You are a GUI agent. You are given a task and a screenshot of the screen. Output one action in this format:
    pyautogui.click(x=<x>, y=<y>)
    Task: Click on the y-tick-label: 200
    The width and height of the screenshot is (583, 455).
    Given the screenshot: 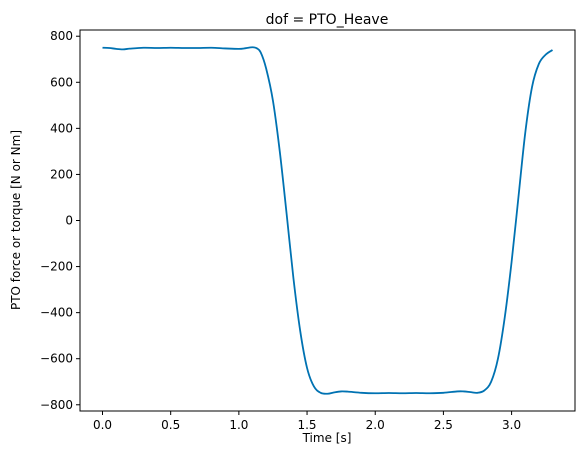 What is the action you would take?
    pyautogui.click(x=61, y=174)
    